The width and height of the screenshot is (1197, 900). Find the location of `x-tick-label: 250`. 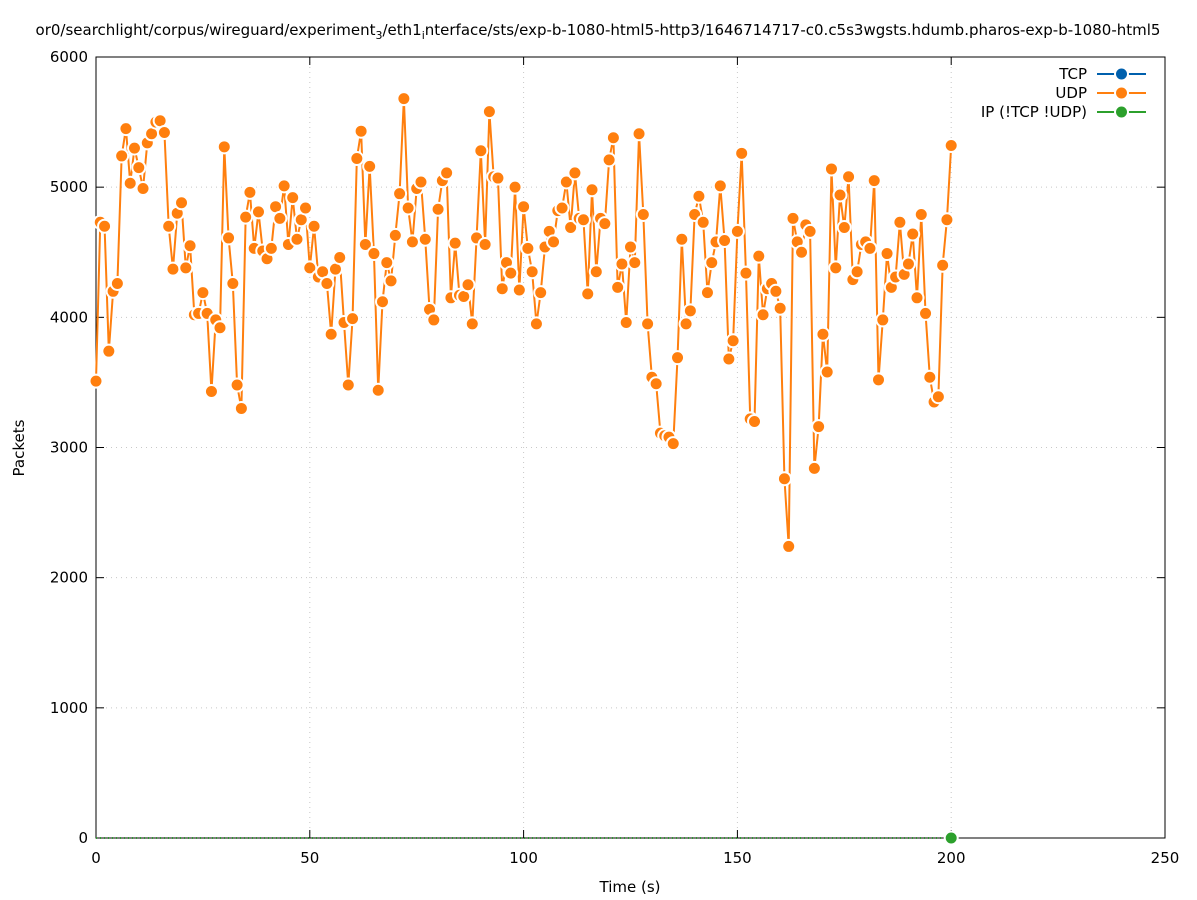

x-tick-label: 250 is located at coordinates (1165, 858).